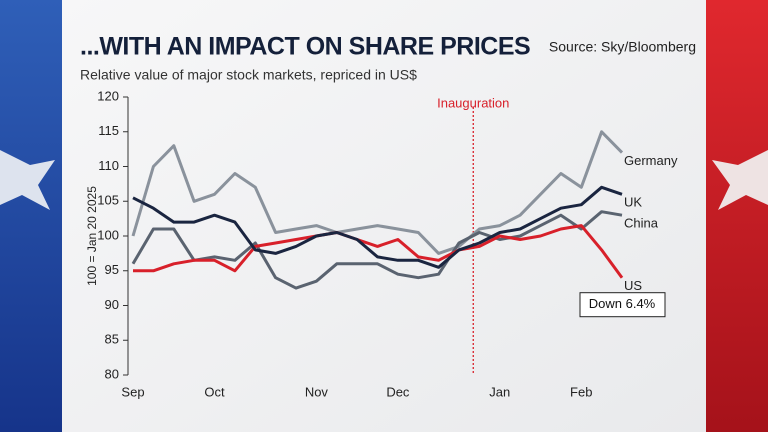  Describe the element at coordinates (736, 216) in the screenshot. I see `right-flag` at that location.